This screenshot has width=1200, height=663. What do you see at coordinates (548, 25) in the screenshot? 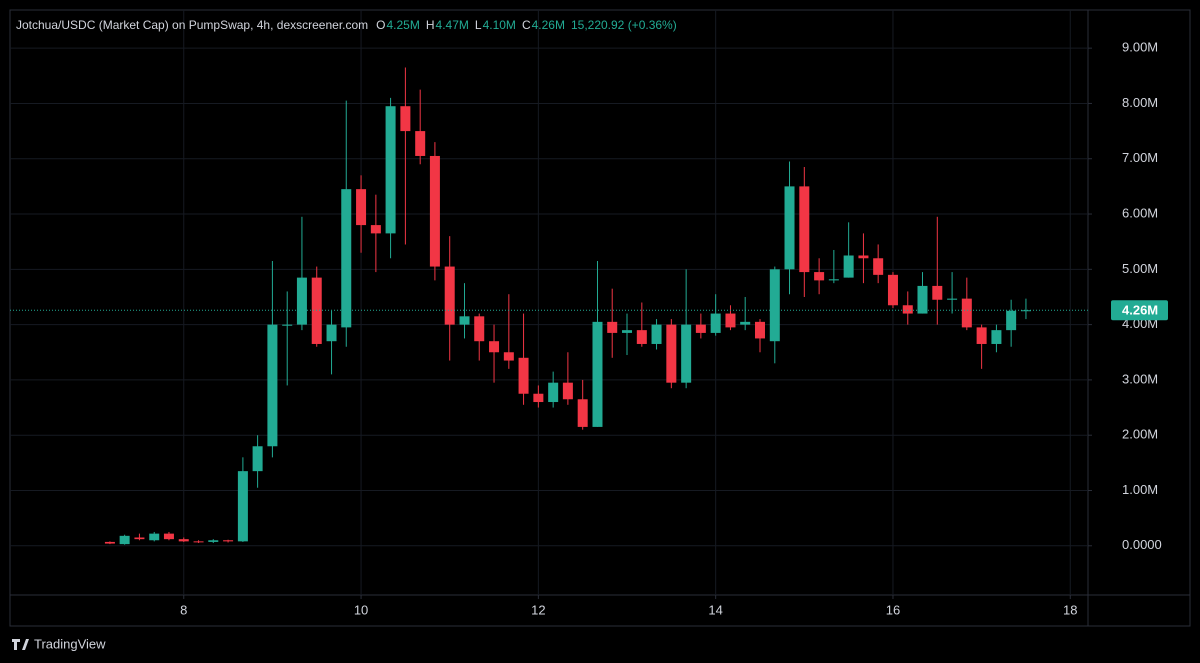
I see `ohlc-value: 4.26M` at bounding box center [548, 25].